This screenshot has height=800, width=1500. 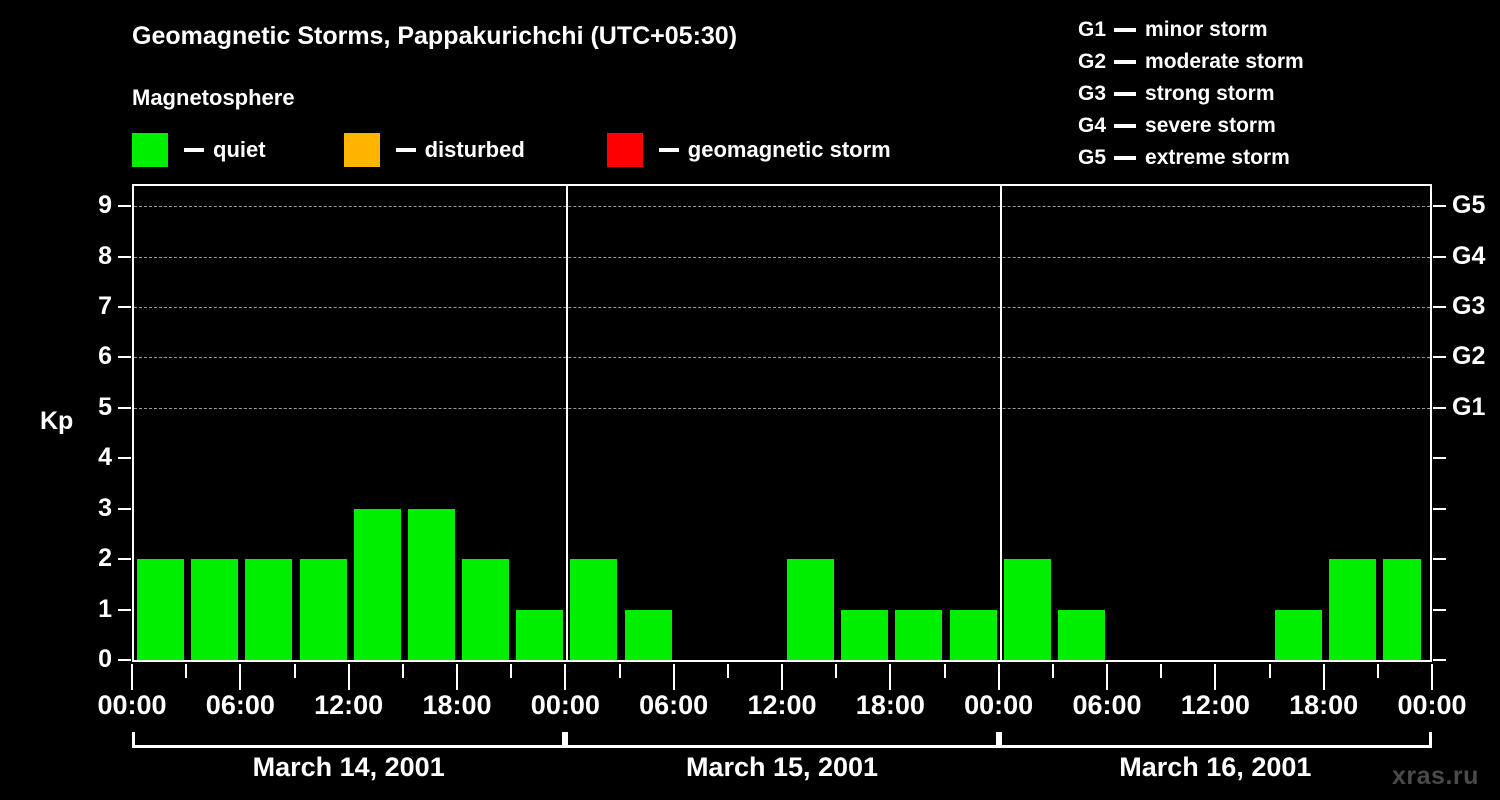 What do you see at coordinates (105, 356) in the screenshot?
I see `y-tick-label: 6` at bounding box center [105, 356].